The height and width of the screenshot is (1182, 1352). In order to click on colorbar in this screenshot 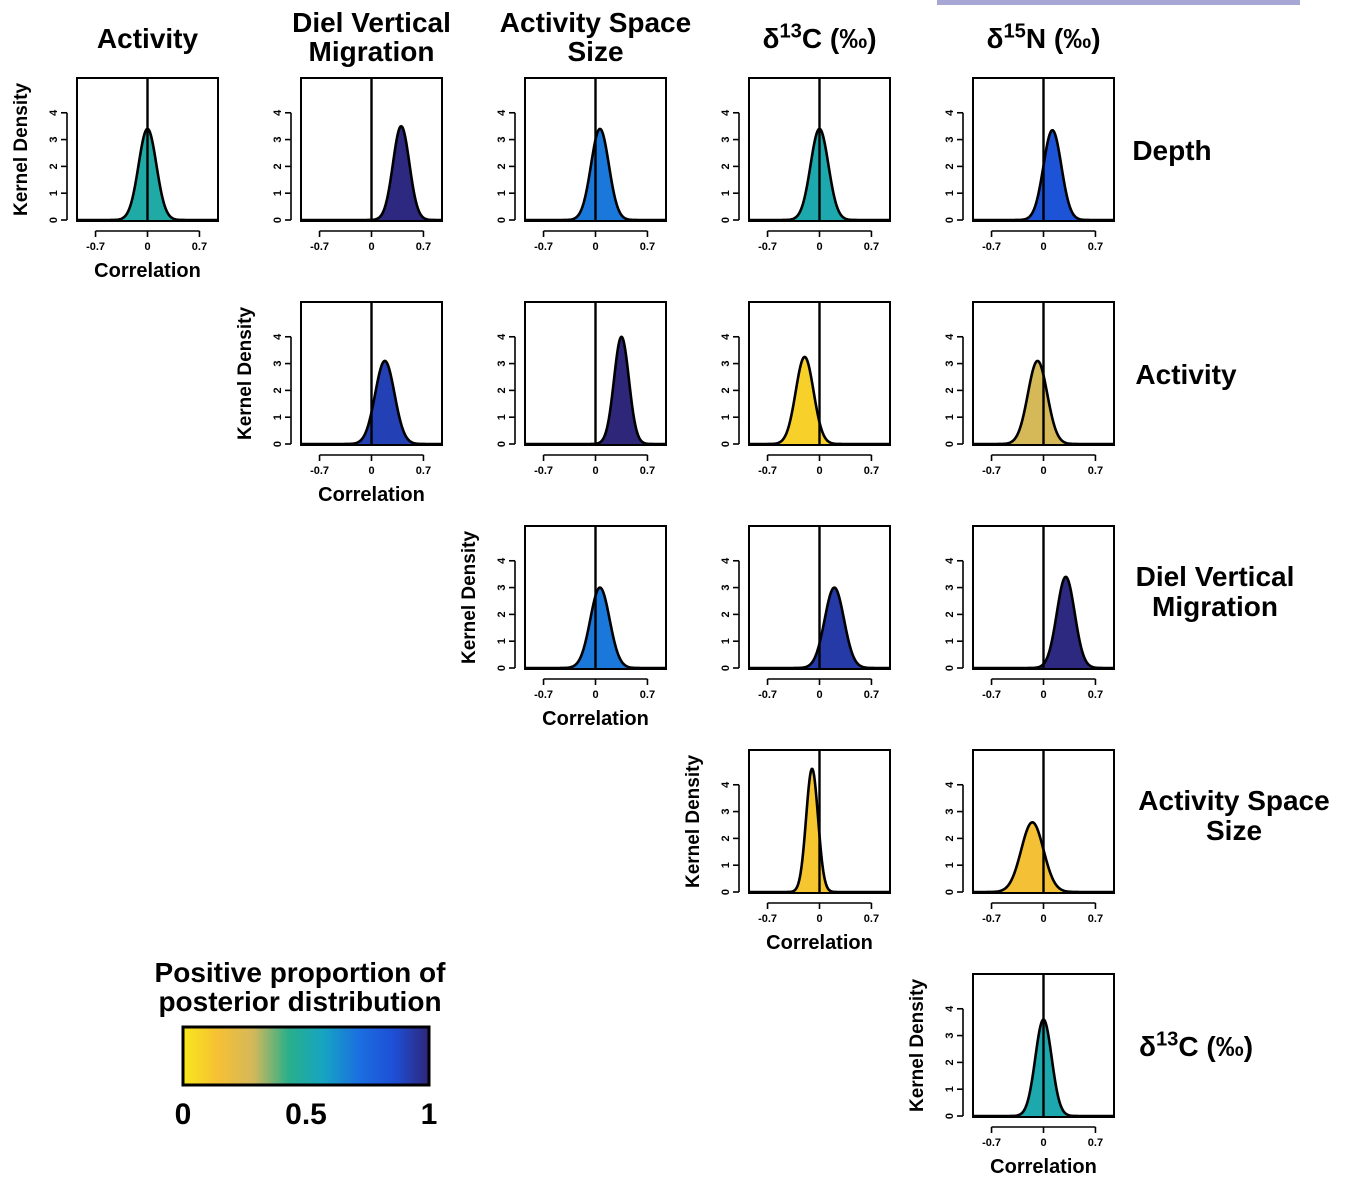, I will do `click(306, 1056)`.